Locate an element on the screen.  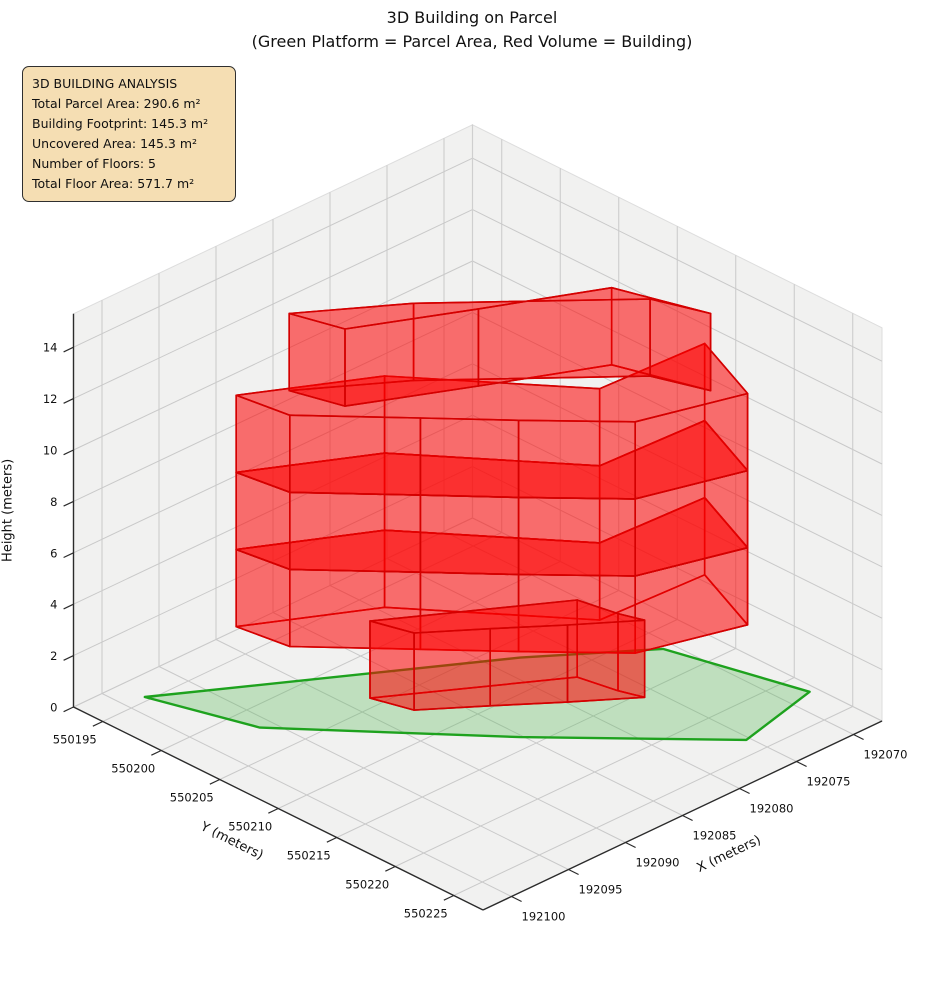
svg-text: 192085 is located at coordinates (715, 836).